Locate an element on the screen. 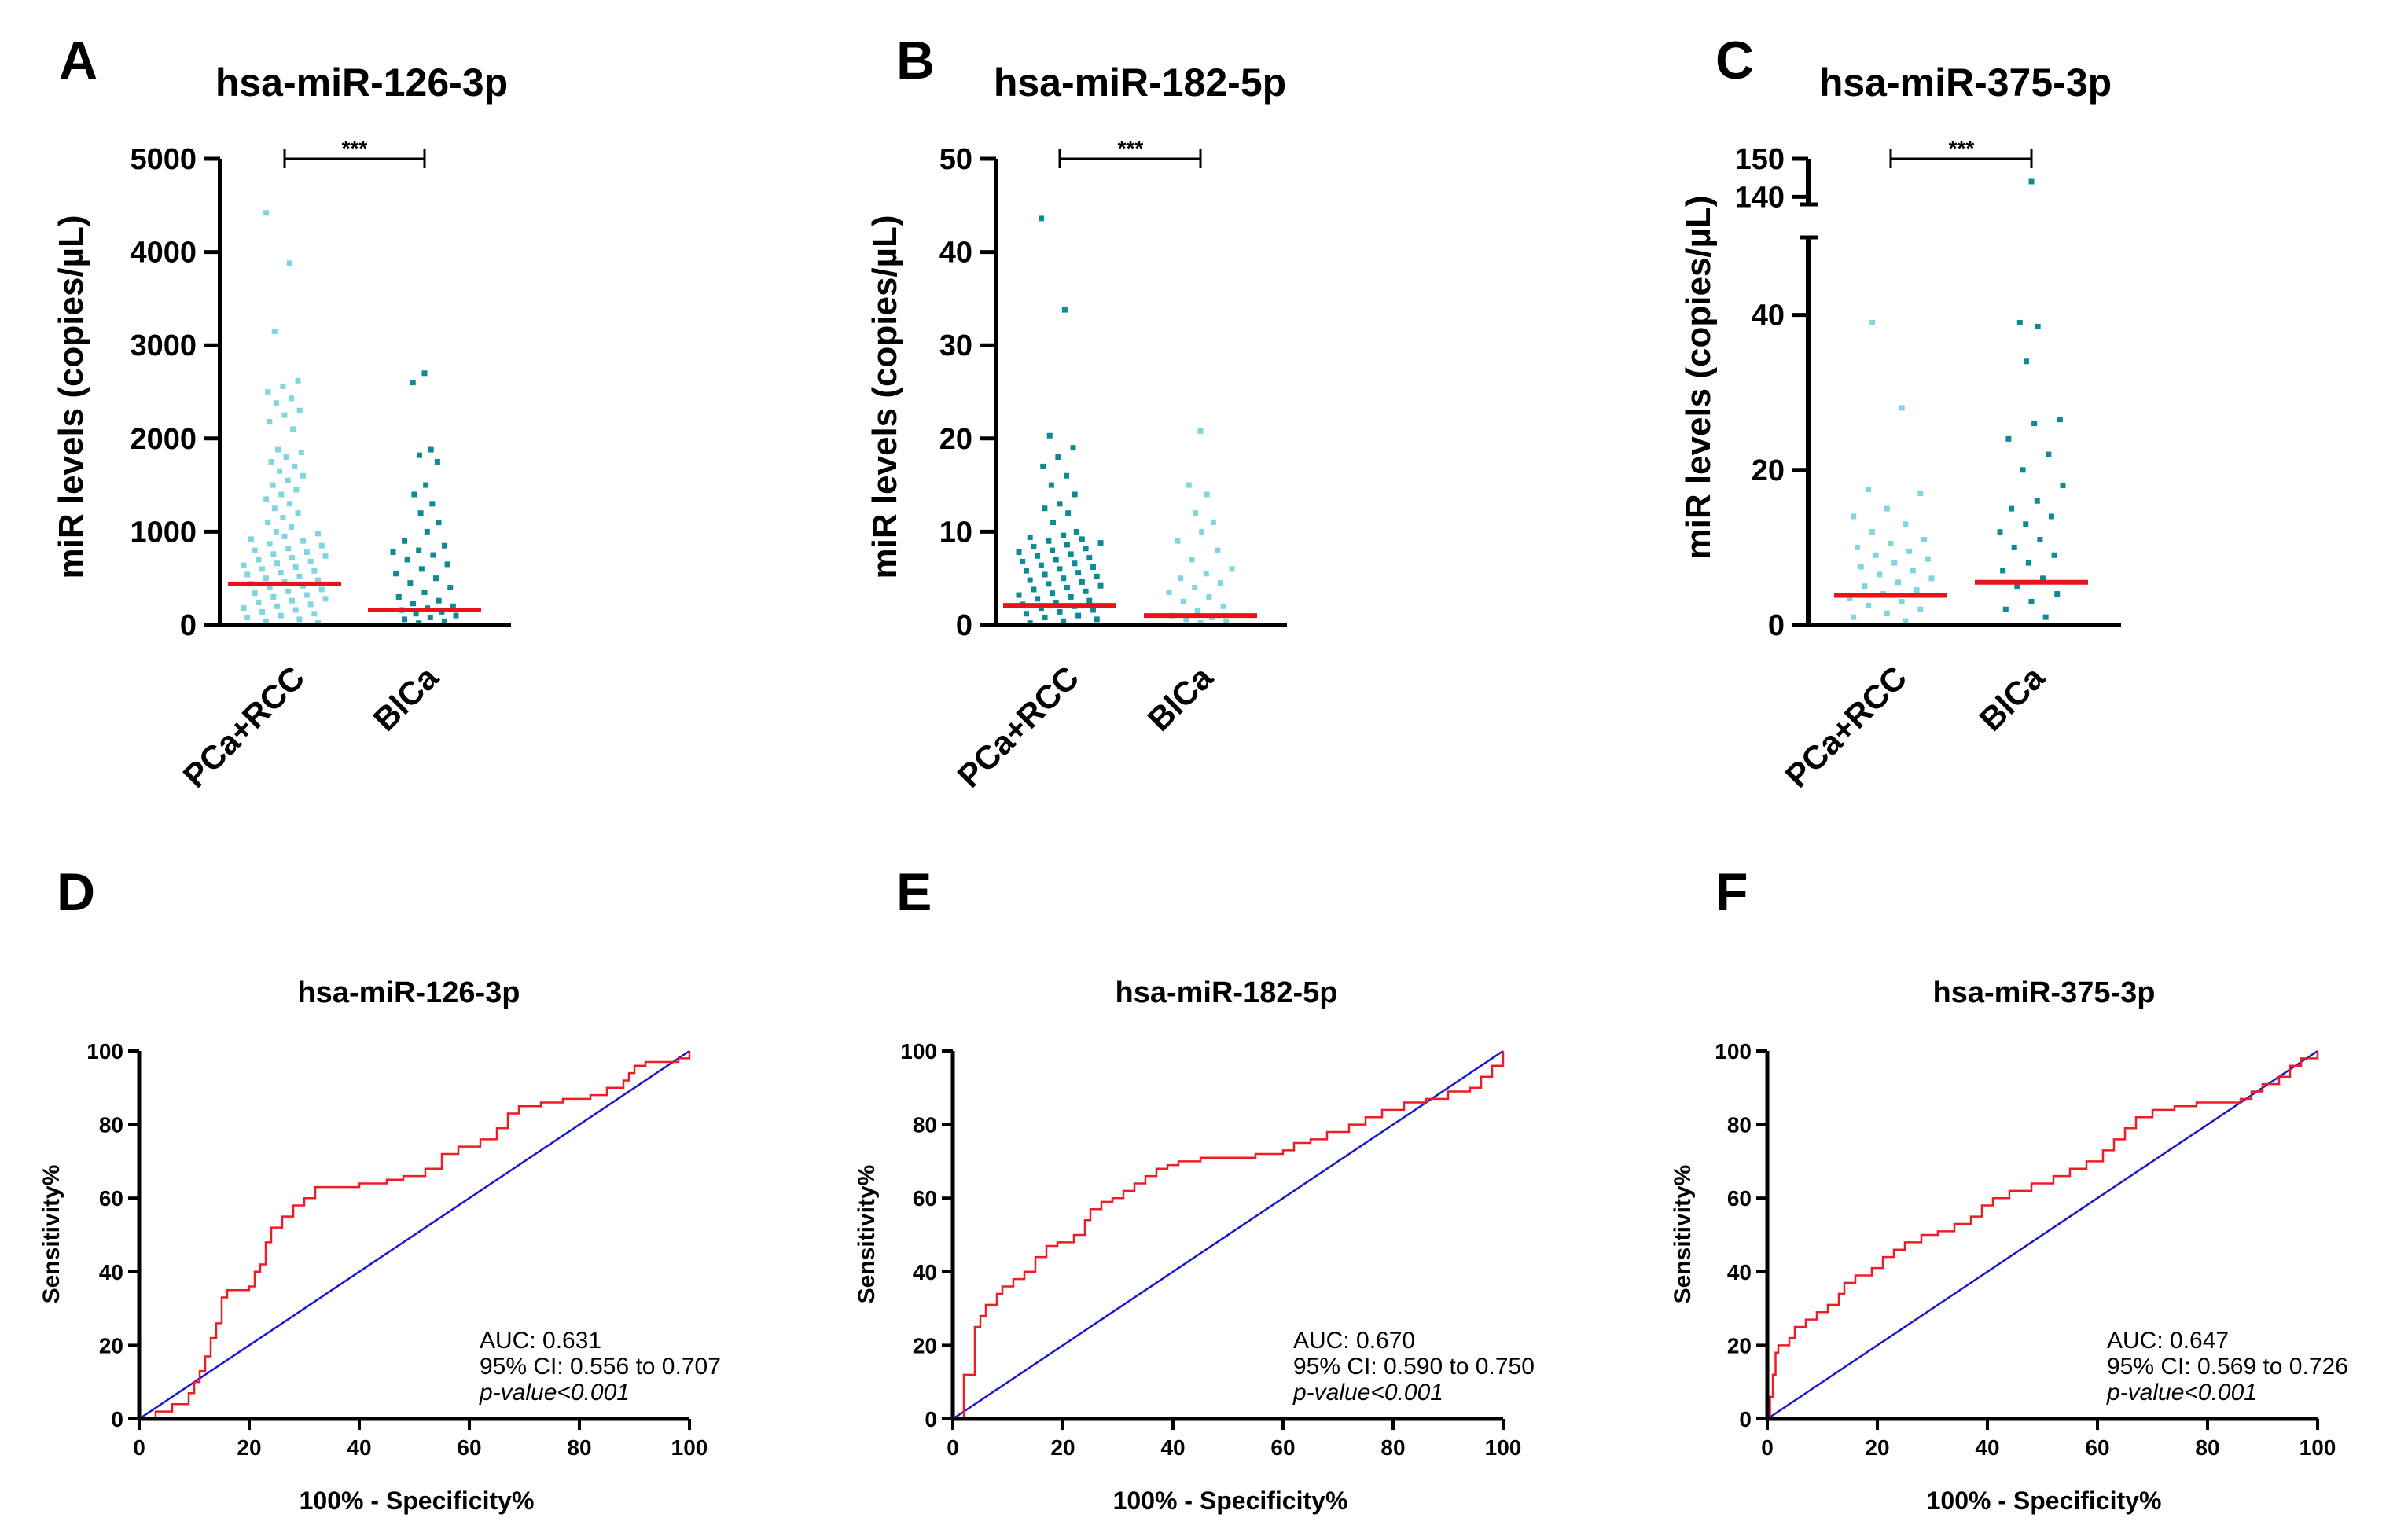 The height and width of the screenshot is (1536, 2408). panel-b-sig-bracket: *** is located at coordinates (1130, 152).